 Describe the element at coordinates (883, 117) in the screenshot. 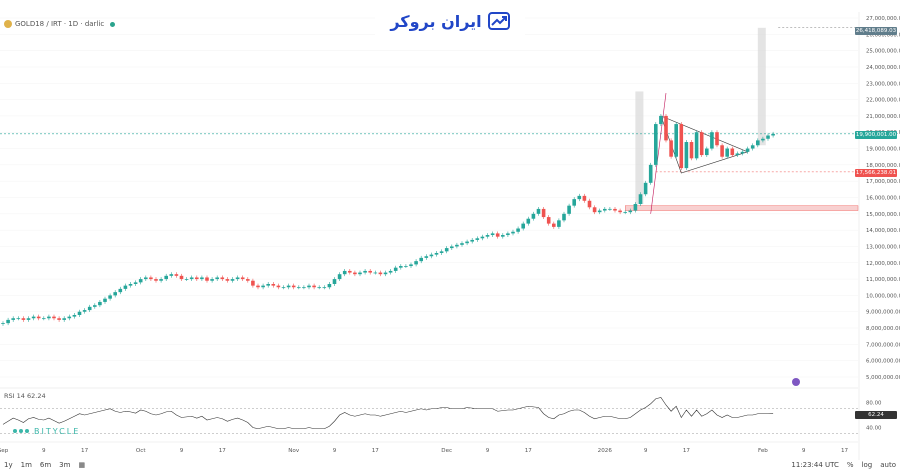

I see `price-tick-label: 21,000,000.00` at that location.